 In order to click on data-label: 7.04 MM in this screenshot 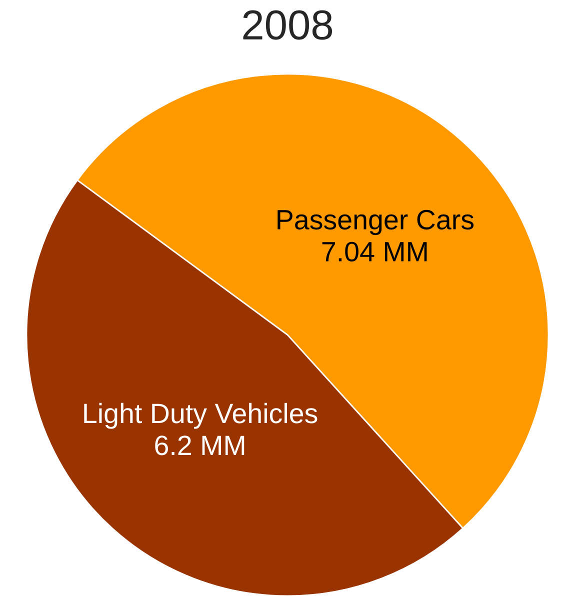, I will do `click(374, 252)`.